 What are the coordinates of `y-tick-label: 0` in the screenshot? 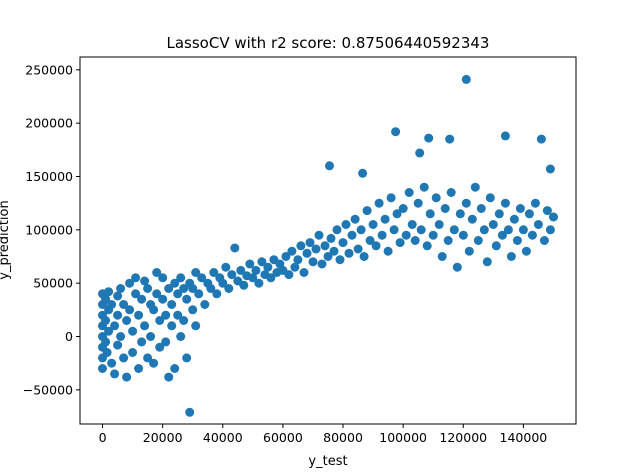 It's located at (69, 336).